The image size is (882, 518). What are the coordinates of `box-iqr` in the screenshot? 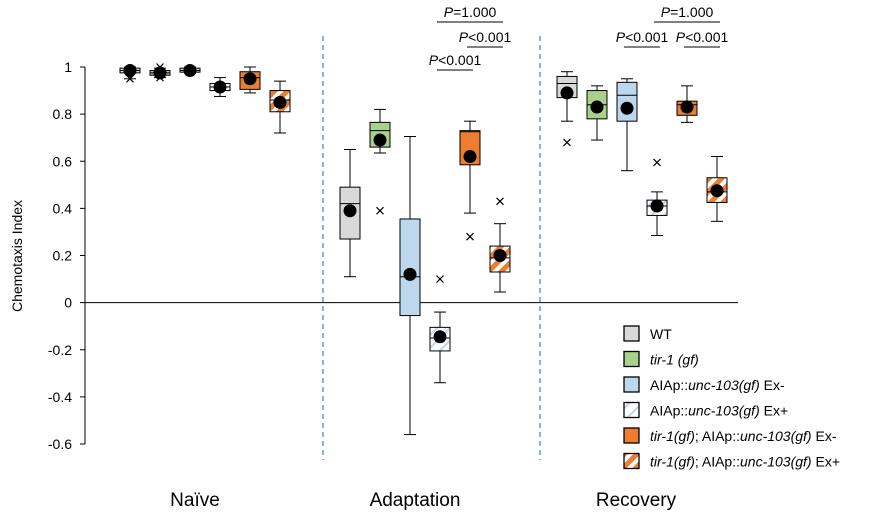 It's located at (410, 267).